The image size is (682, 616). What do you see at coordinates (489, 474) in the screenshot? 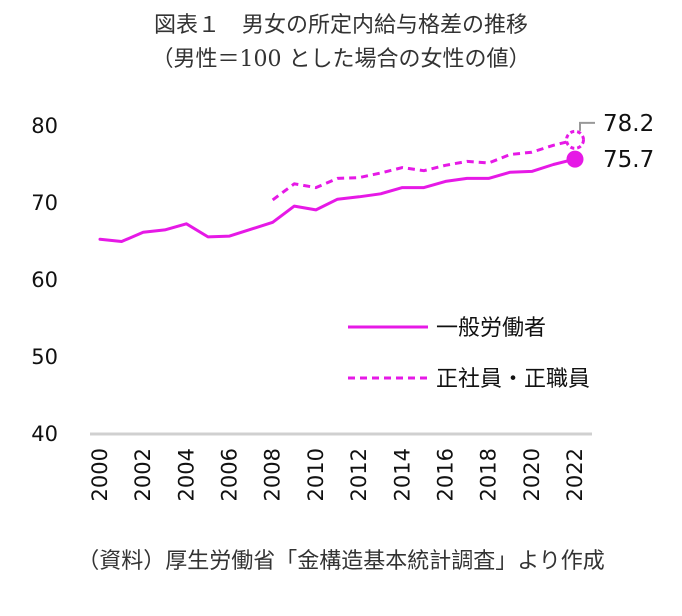
I see `x-tick-label: 2018` at bounding box center [489, 474].